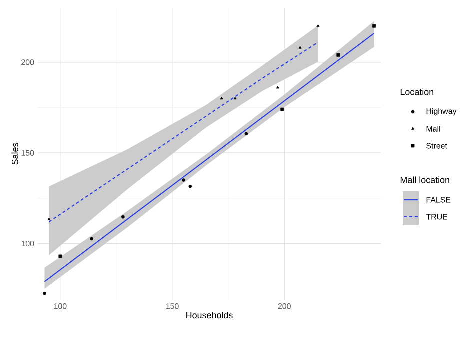 The height and width of the screenshot is (338, 474). I want to click on x-axis-title: Households, so click(209, 315).